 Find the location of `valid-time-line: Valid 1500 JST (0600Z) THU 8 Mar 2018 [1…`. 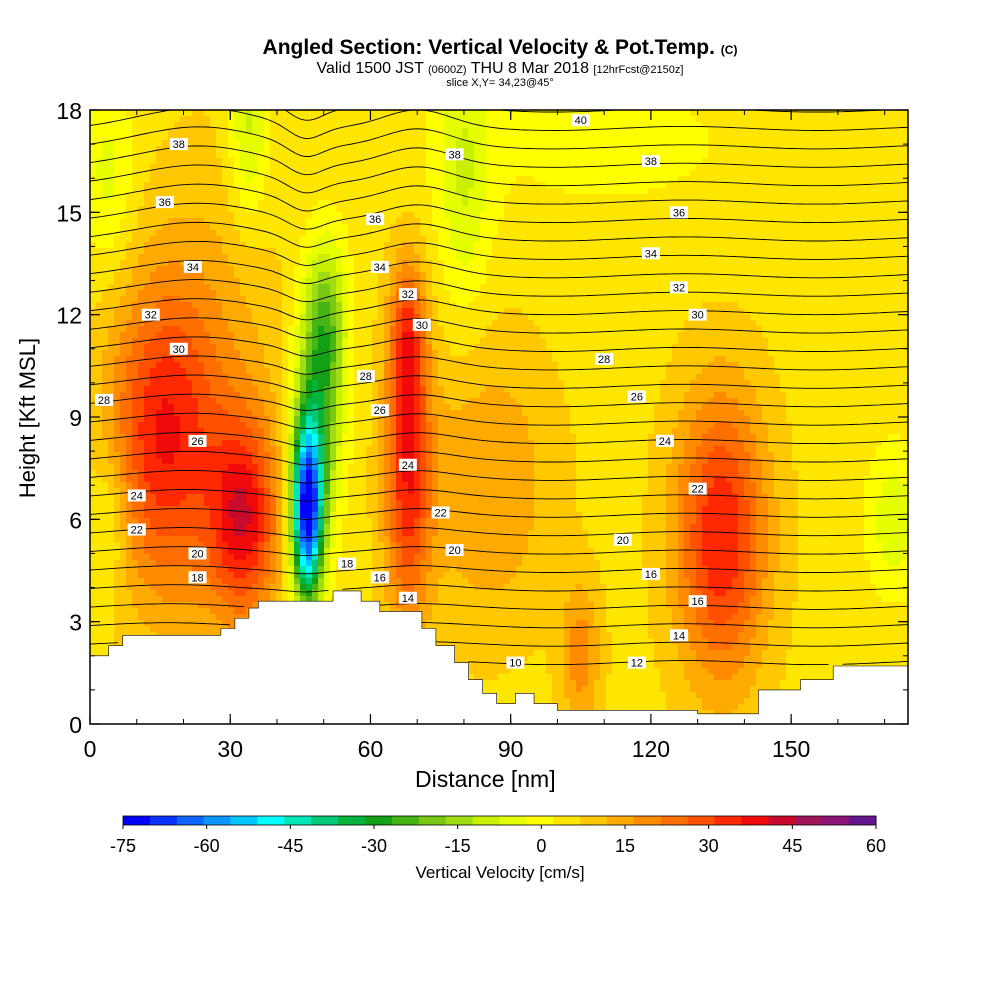

valid-time-line: Valid 1500 JST (0600Z) THU 8 Mar 2018 [1… is located at coordinates (500, 69).